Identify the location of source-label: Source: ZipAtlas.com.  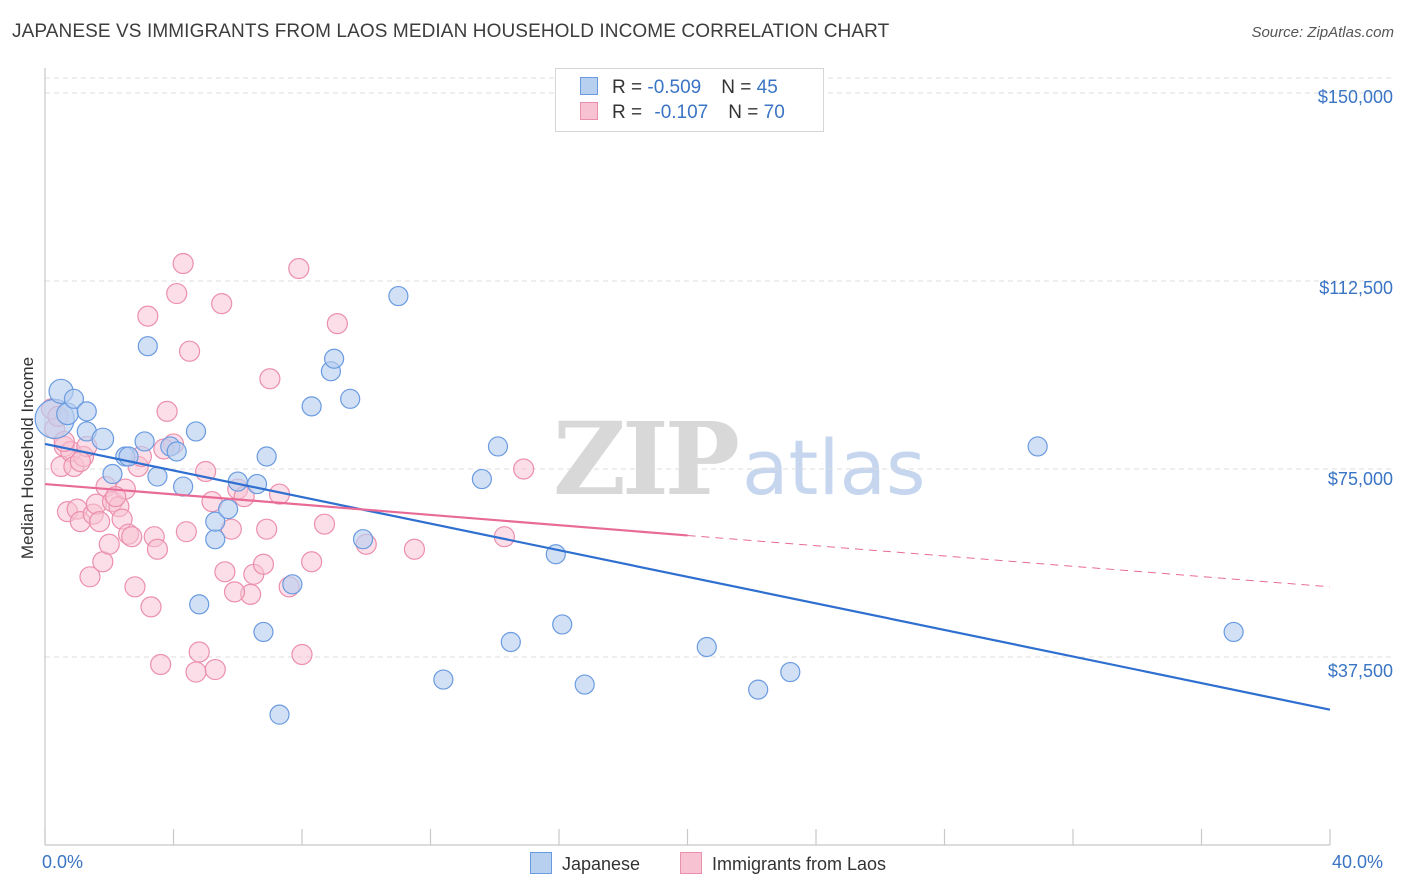
(1322, 32).